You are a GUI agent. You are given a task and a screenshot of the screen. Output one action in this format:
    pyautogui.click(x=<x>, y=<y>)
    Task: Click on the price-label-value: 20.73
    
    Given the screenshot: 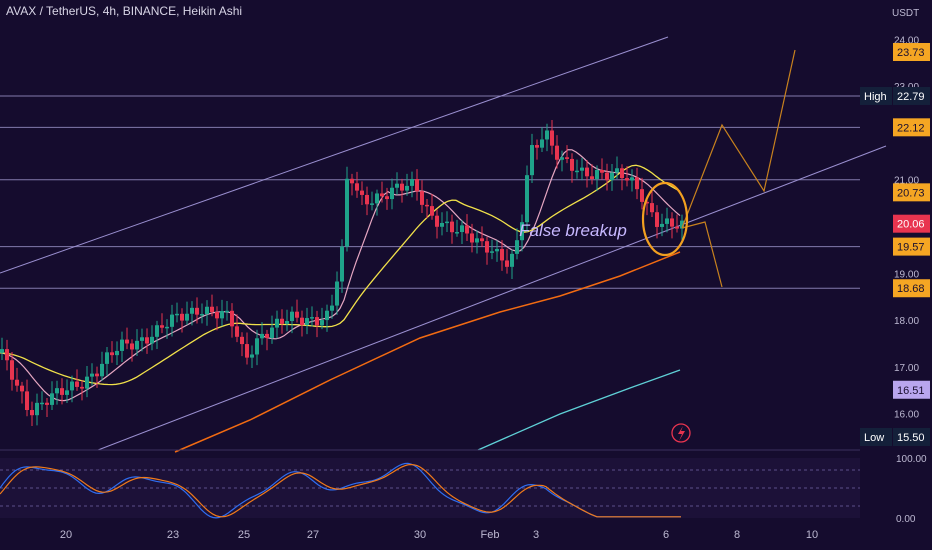 What is the action you would take?
    pyautogui.click(x=911, y=193)
    